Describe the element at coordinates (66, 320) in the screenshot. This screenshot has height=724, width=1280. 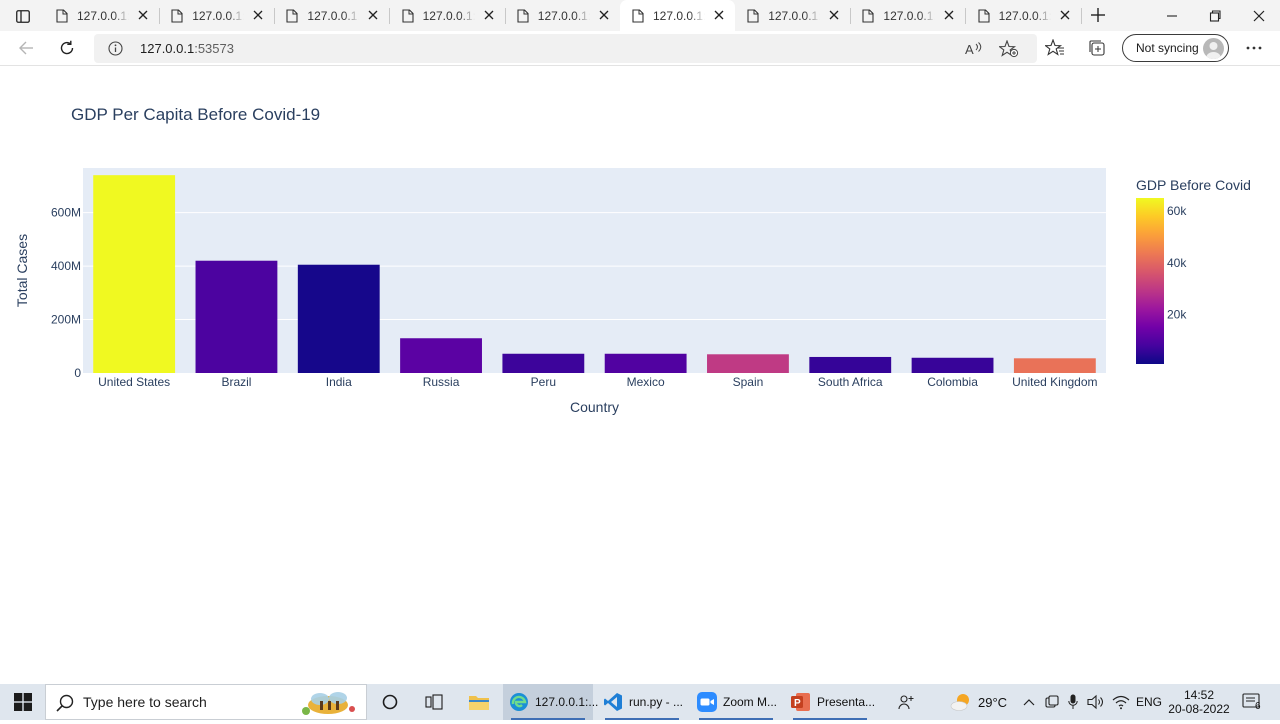
I see `y-tick-label: 200M` at that location.